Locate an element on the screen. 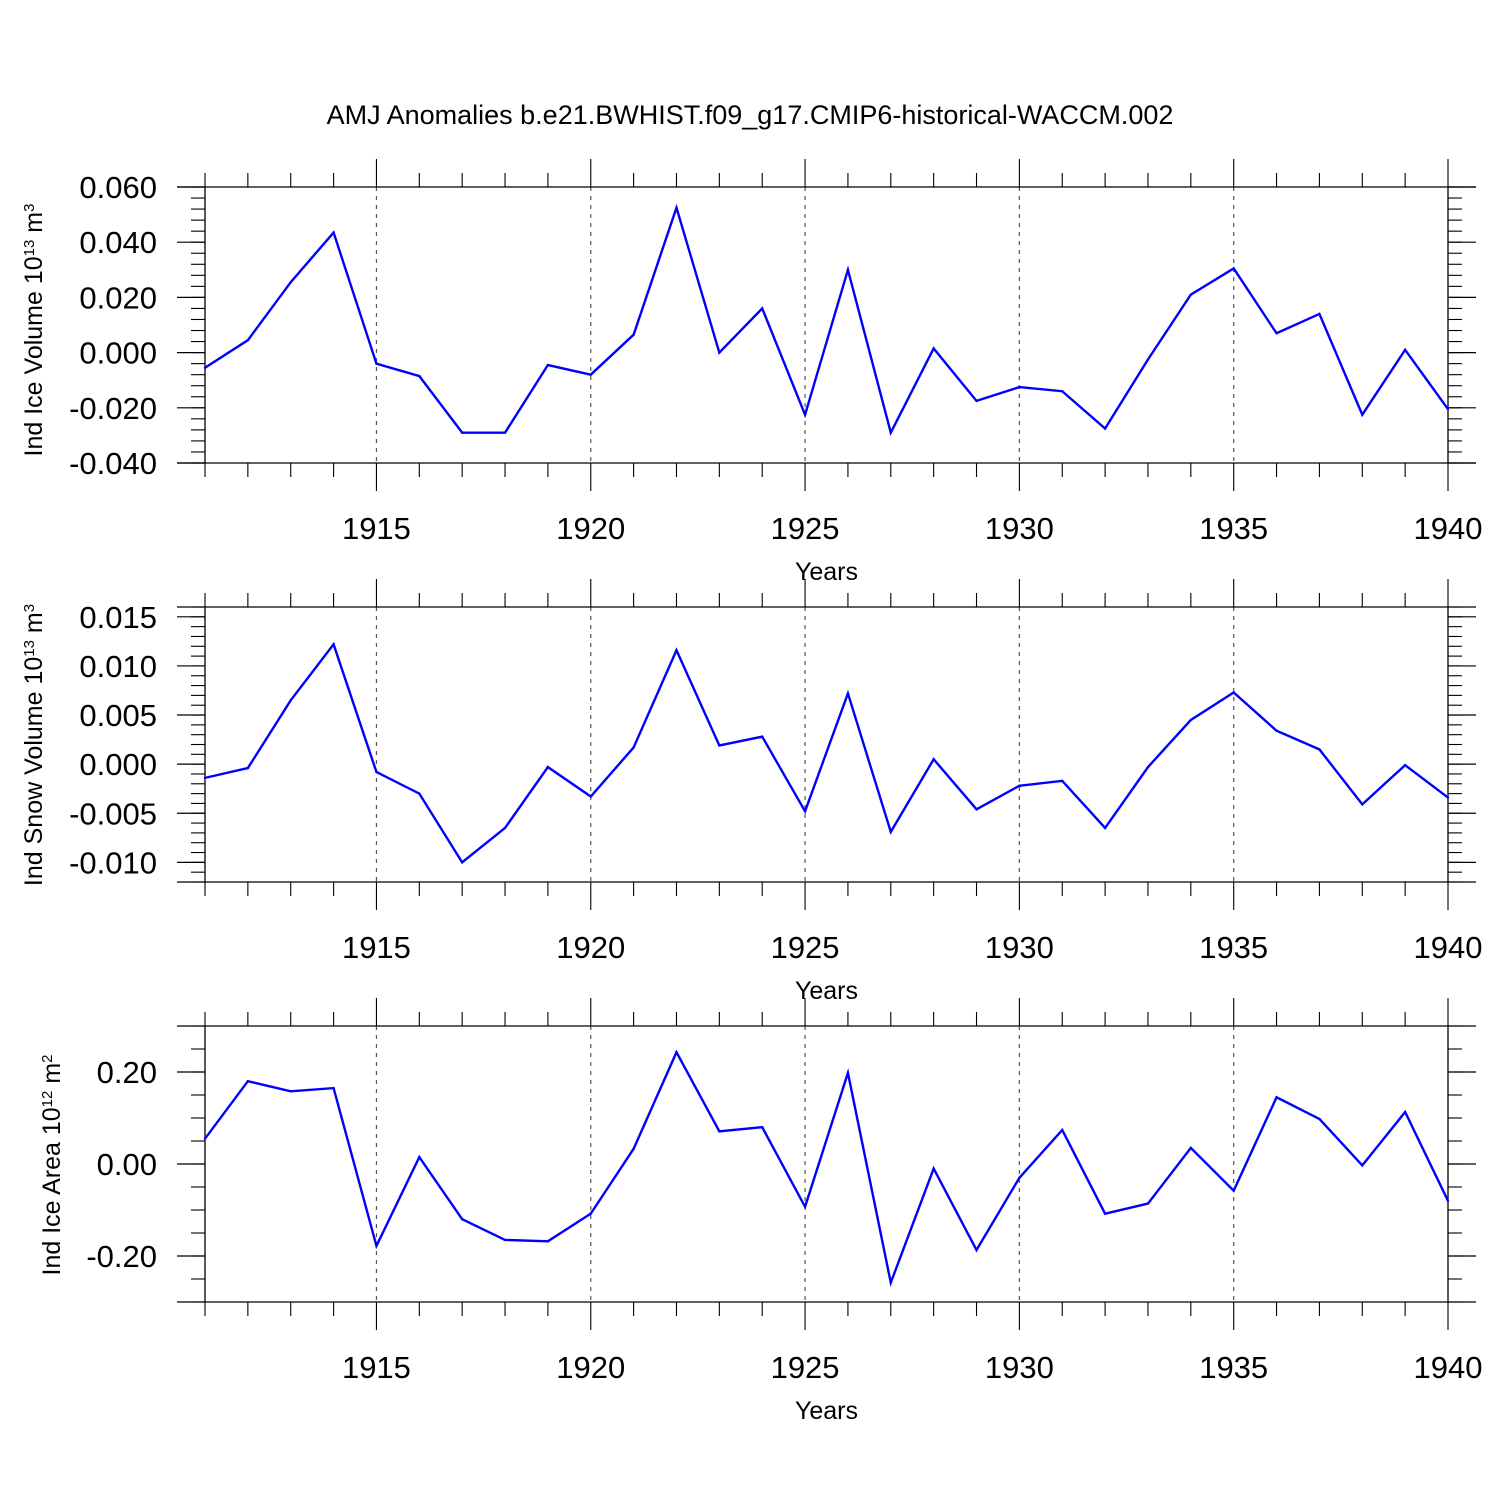  data-point-1924 is located at coordinates (762, 1127).